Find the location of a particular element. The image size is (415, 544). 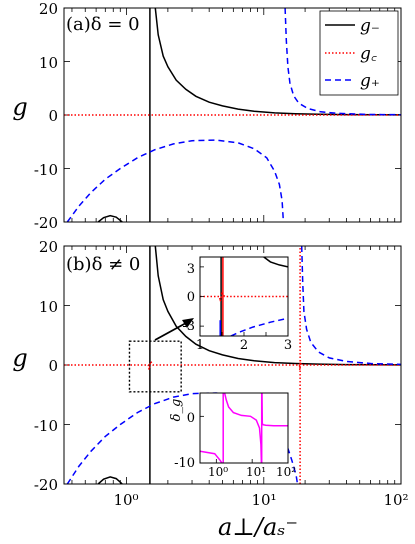

inset1-ytick-3: 3 is located at coordinates (191, 269).